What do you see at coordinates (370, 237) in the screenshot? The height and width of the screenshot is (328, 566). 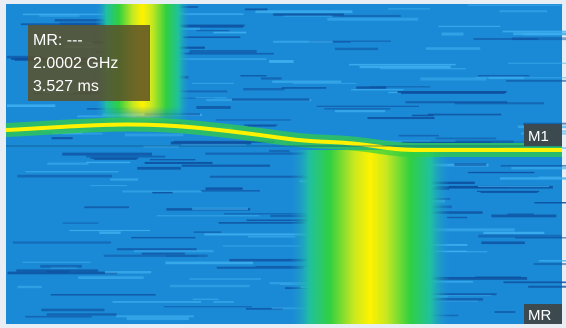 I see `signal-band` at bounding box center [370, 237].